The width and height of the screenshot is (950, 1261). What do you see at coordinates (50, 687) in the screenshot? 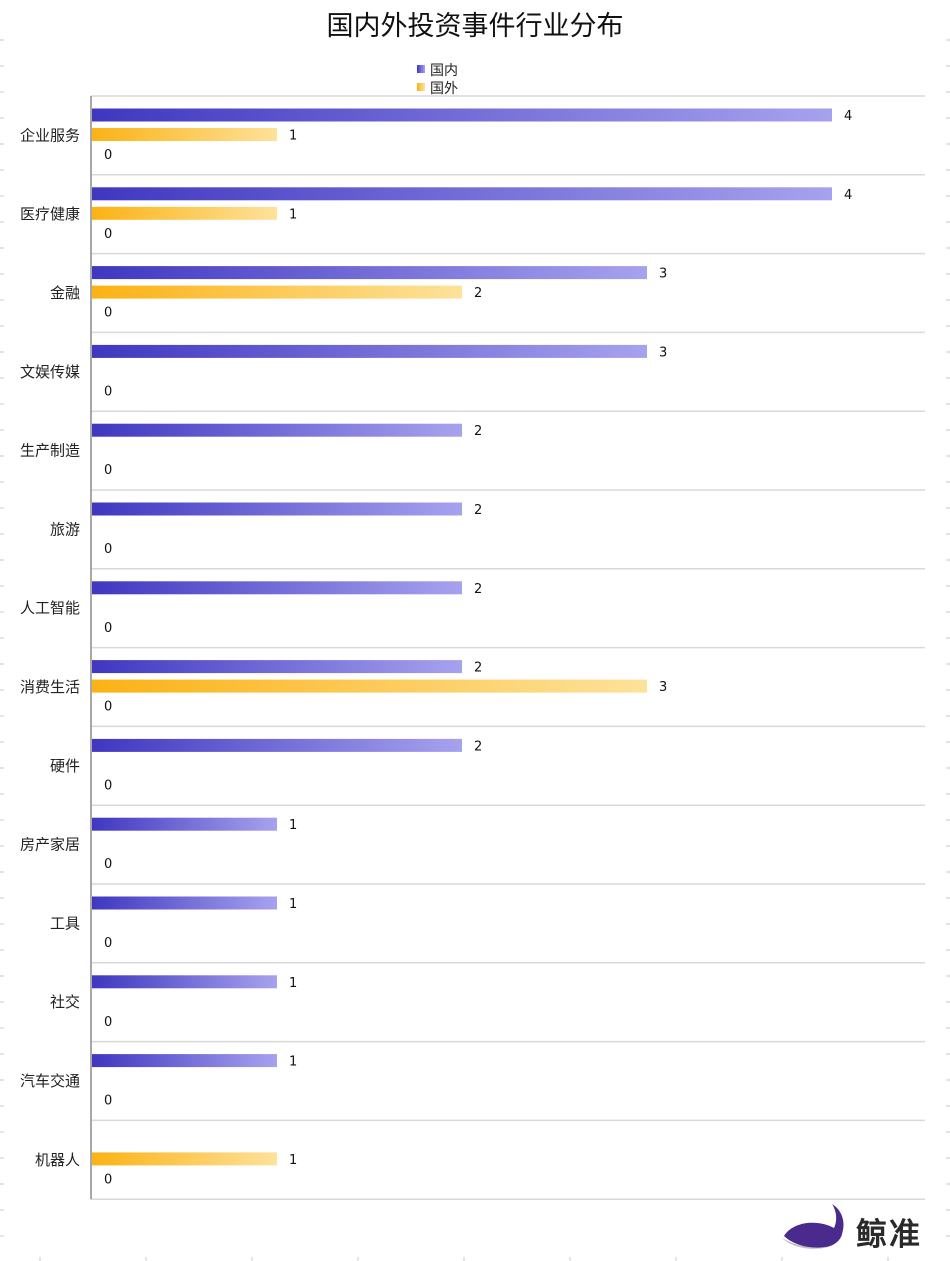
I see `category-label: 消费生活` at bounding box center [50, 687].